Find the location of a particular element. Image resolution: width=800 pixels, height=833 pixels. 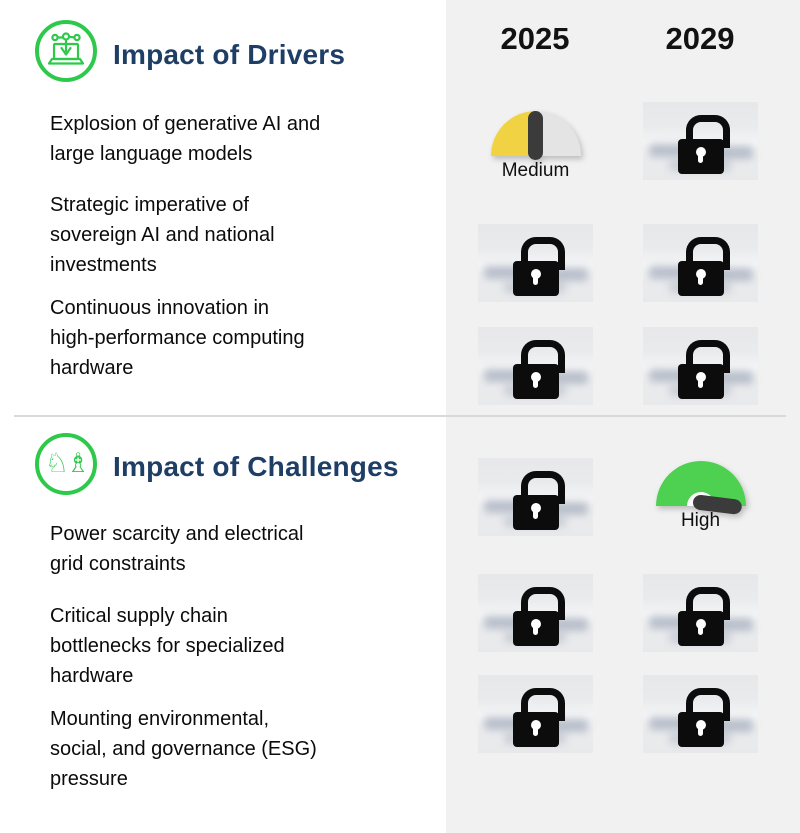

section-title-drivers: Impact of Drivers is located at coordinates (229, 54).